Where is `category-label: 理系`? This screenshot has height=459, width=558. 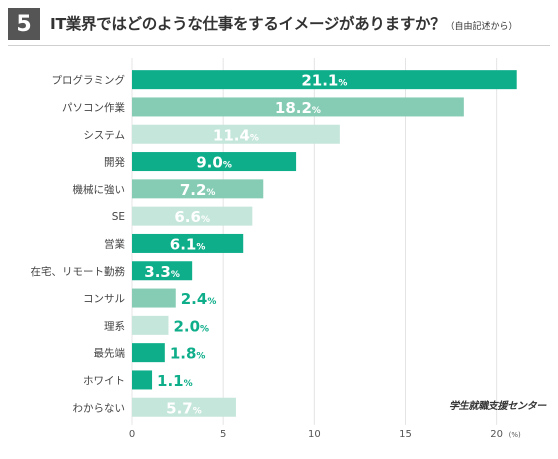
category-label: 理系 is located at coordinates (114, 326).